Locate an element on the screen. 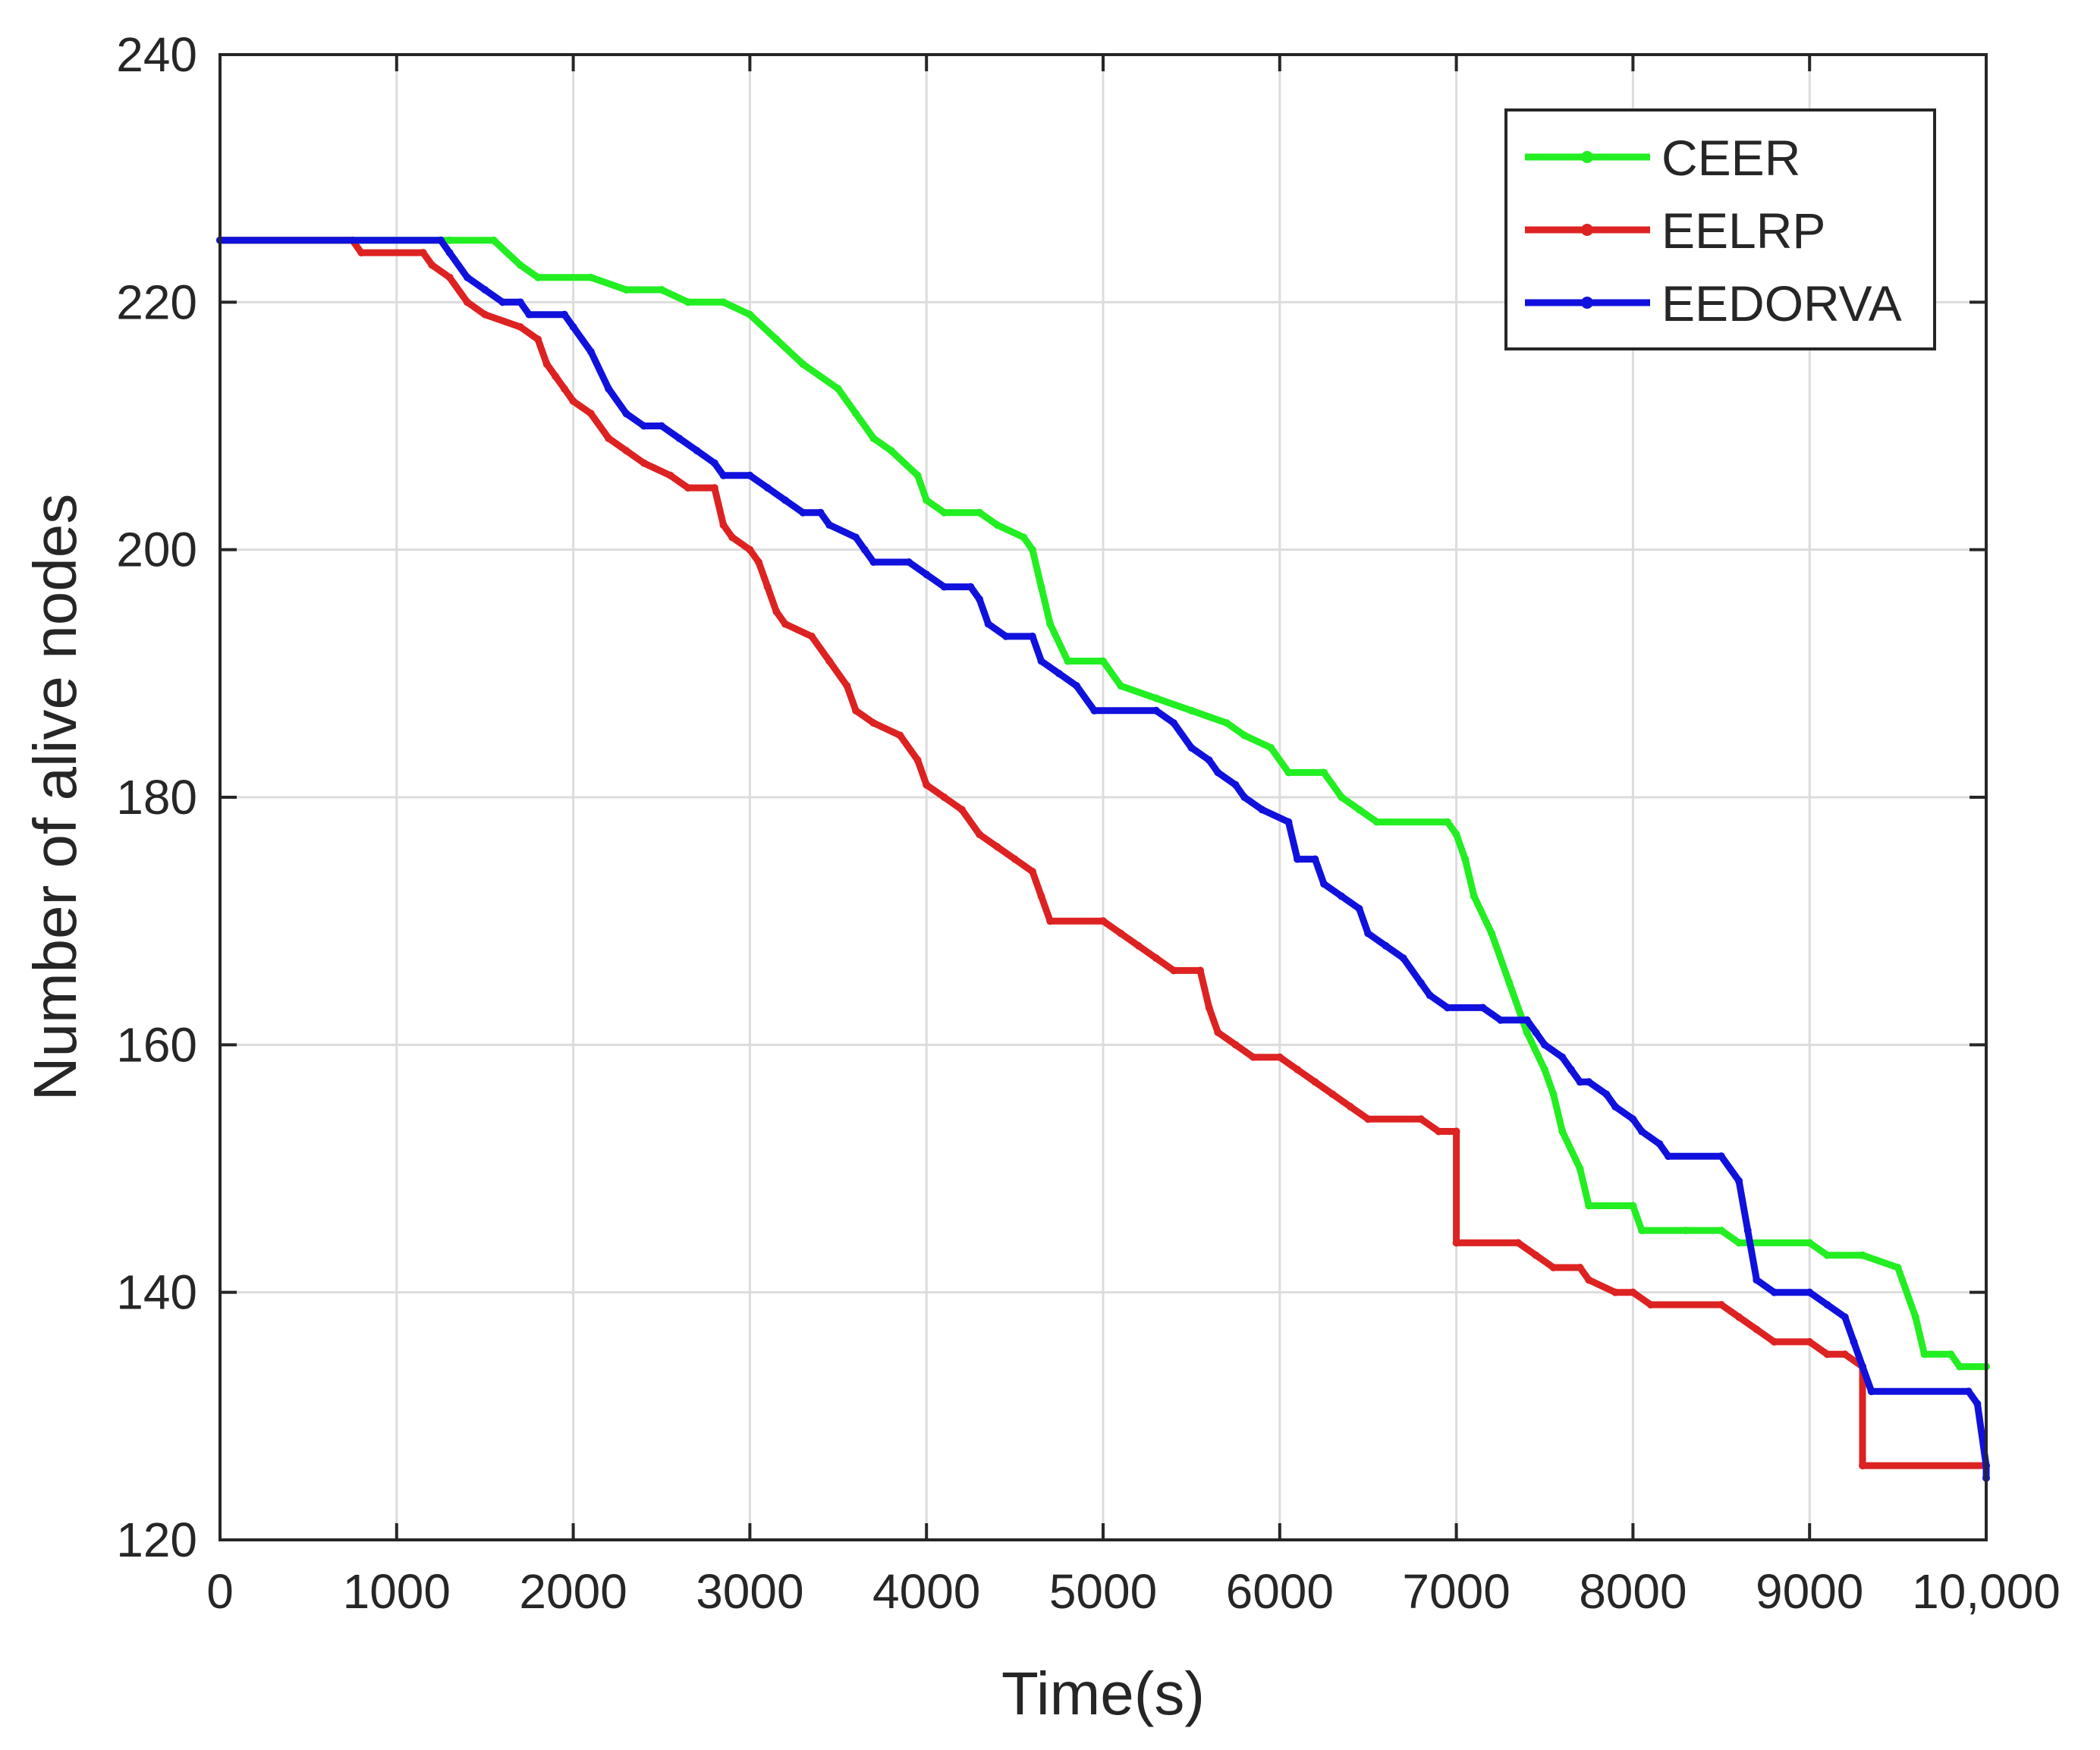 Image resolution: width=2100 pixels, height=1750 pixels. y-axis-label: Number of alive nodes is located at coordinates (55, 797).